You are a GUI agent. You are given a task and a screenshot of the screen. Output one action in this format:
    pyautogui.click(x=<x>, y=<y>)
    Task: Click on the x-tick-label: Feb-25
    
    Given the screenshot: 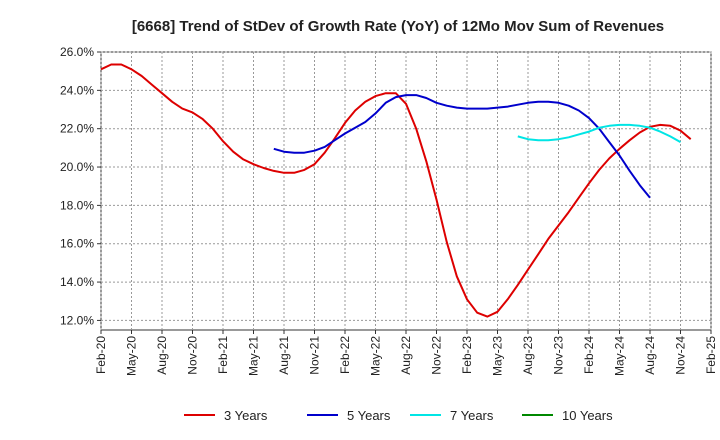 What is the action you would take?
    pyautogui.click(x=711, y=355)
    